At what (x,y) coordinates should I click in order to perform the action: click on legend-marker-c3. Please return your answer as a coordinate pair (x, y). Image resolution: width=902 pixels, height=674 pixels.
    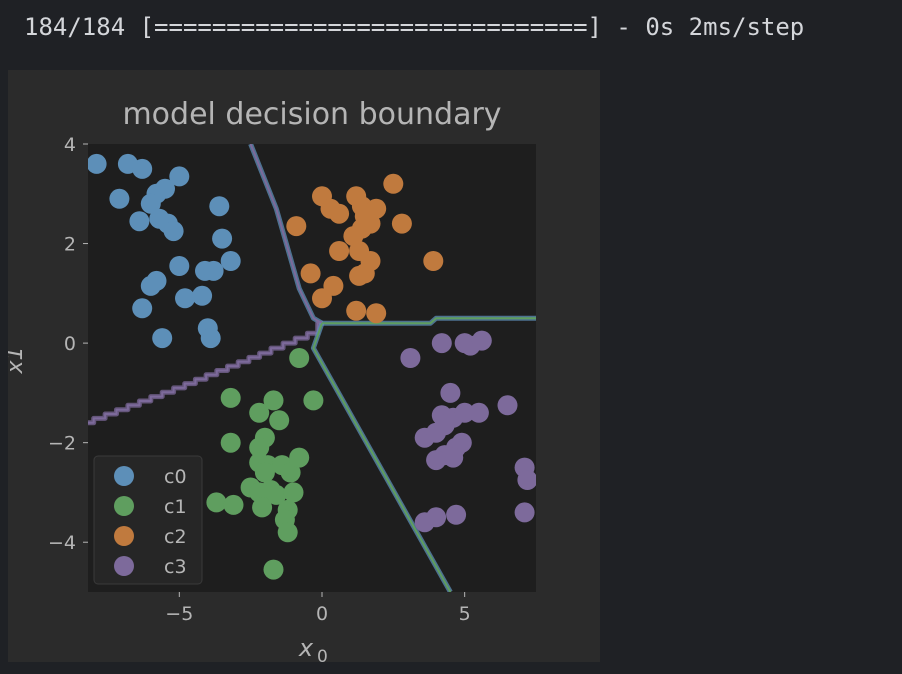
    Looking at the image, I should click on (124, 566).